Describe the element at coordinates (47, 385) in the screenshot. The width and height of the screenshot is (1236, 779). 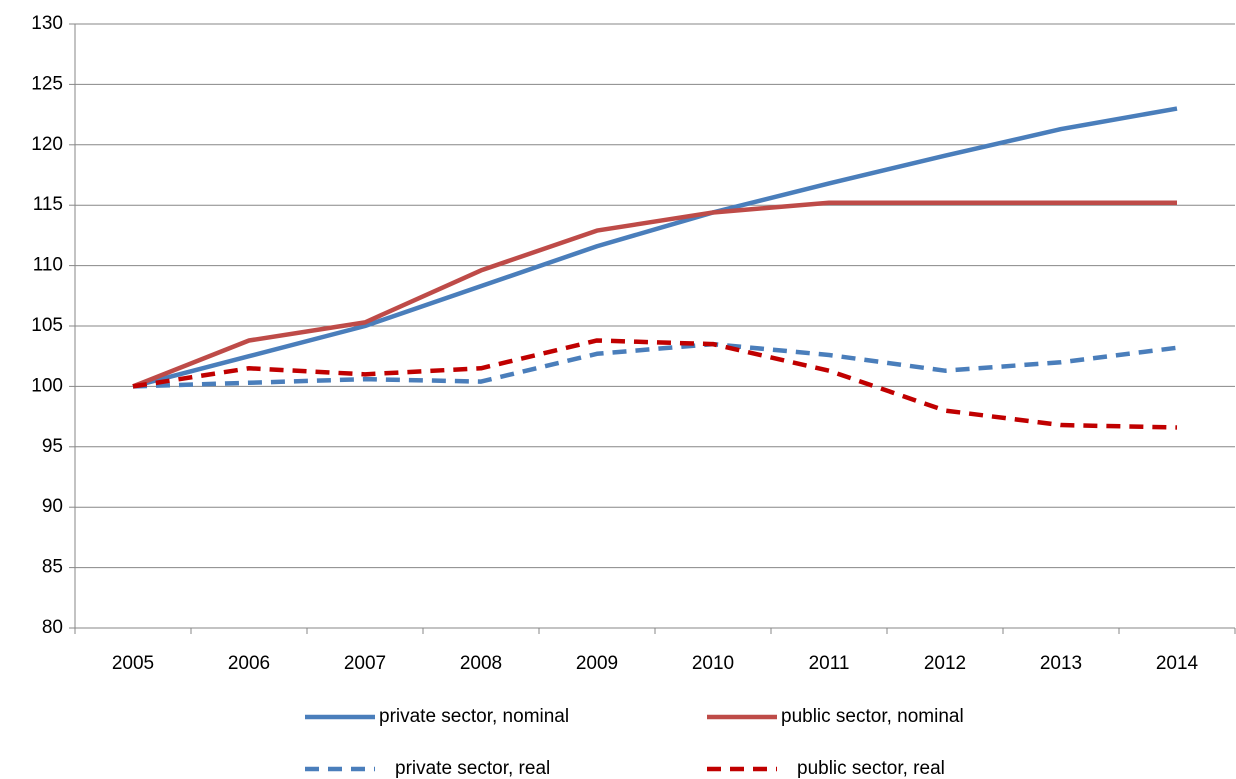
I see `y-tick-label: 100` at that location.